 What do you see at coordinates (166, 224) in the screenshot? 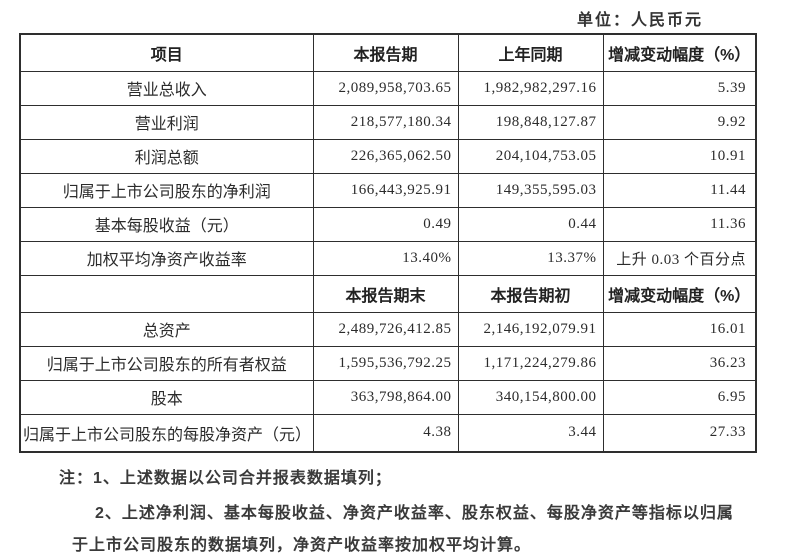
I see `item-label: 基本每股收益（元）` at bounding box center [166, 224].